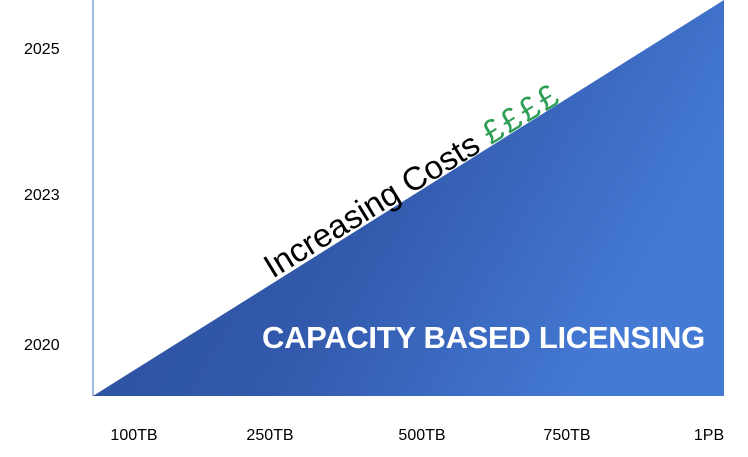 The height and width of the screenshot is (457, 748). What do you see at coordinates (42, 345) in the screenshot?
I see `y-tick-label: 2020` at bounding box center [42, 345].